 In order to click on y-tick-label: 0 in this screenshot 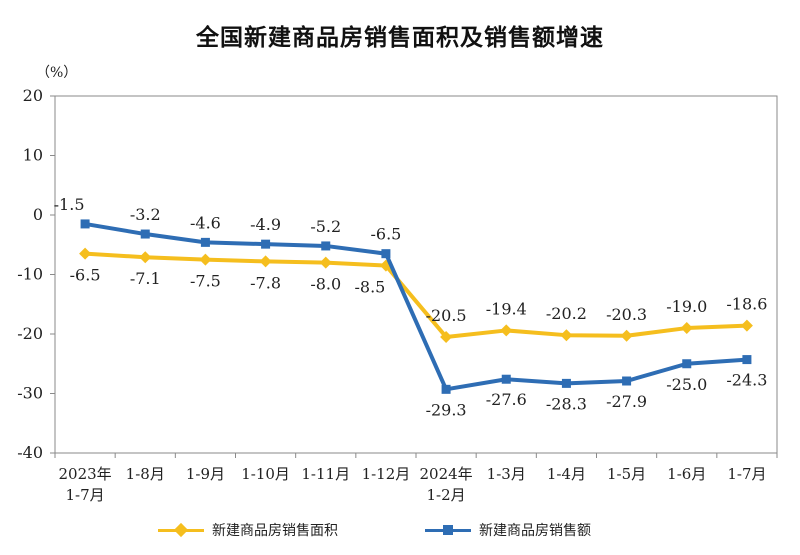, I will do `click(38, 214)`.